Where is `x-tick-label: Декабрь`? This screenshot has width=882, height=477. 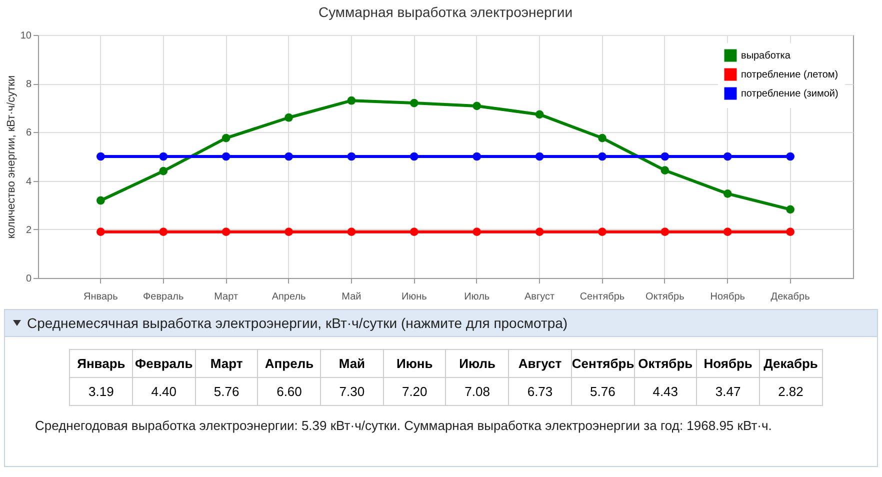
x-tick-label: Декабрь is located at coordinates (790, 297).